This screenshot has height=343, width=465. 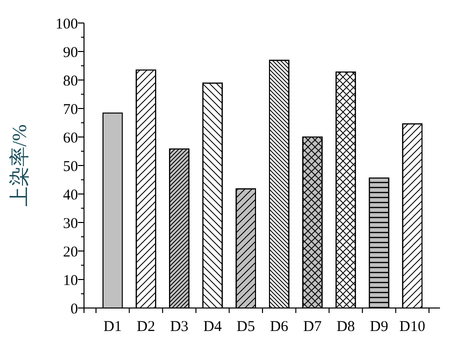 What do you see at coordinates (70, 81) in the screenshot?
I see `y-tick-label: 80` at bounding box center [70, 81].